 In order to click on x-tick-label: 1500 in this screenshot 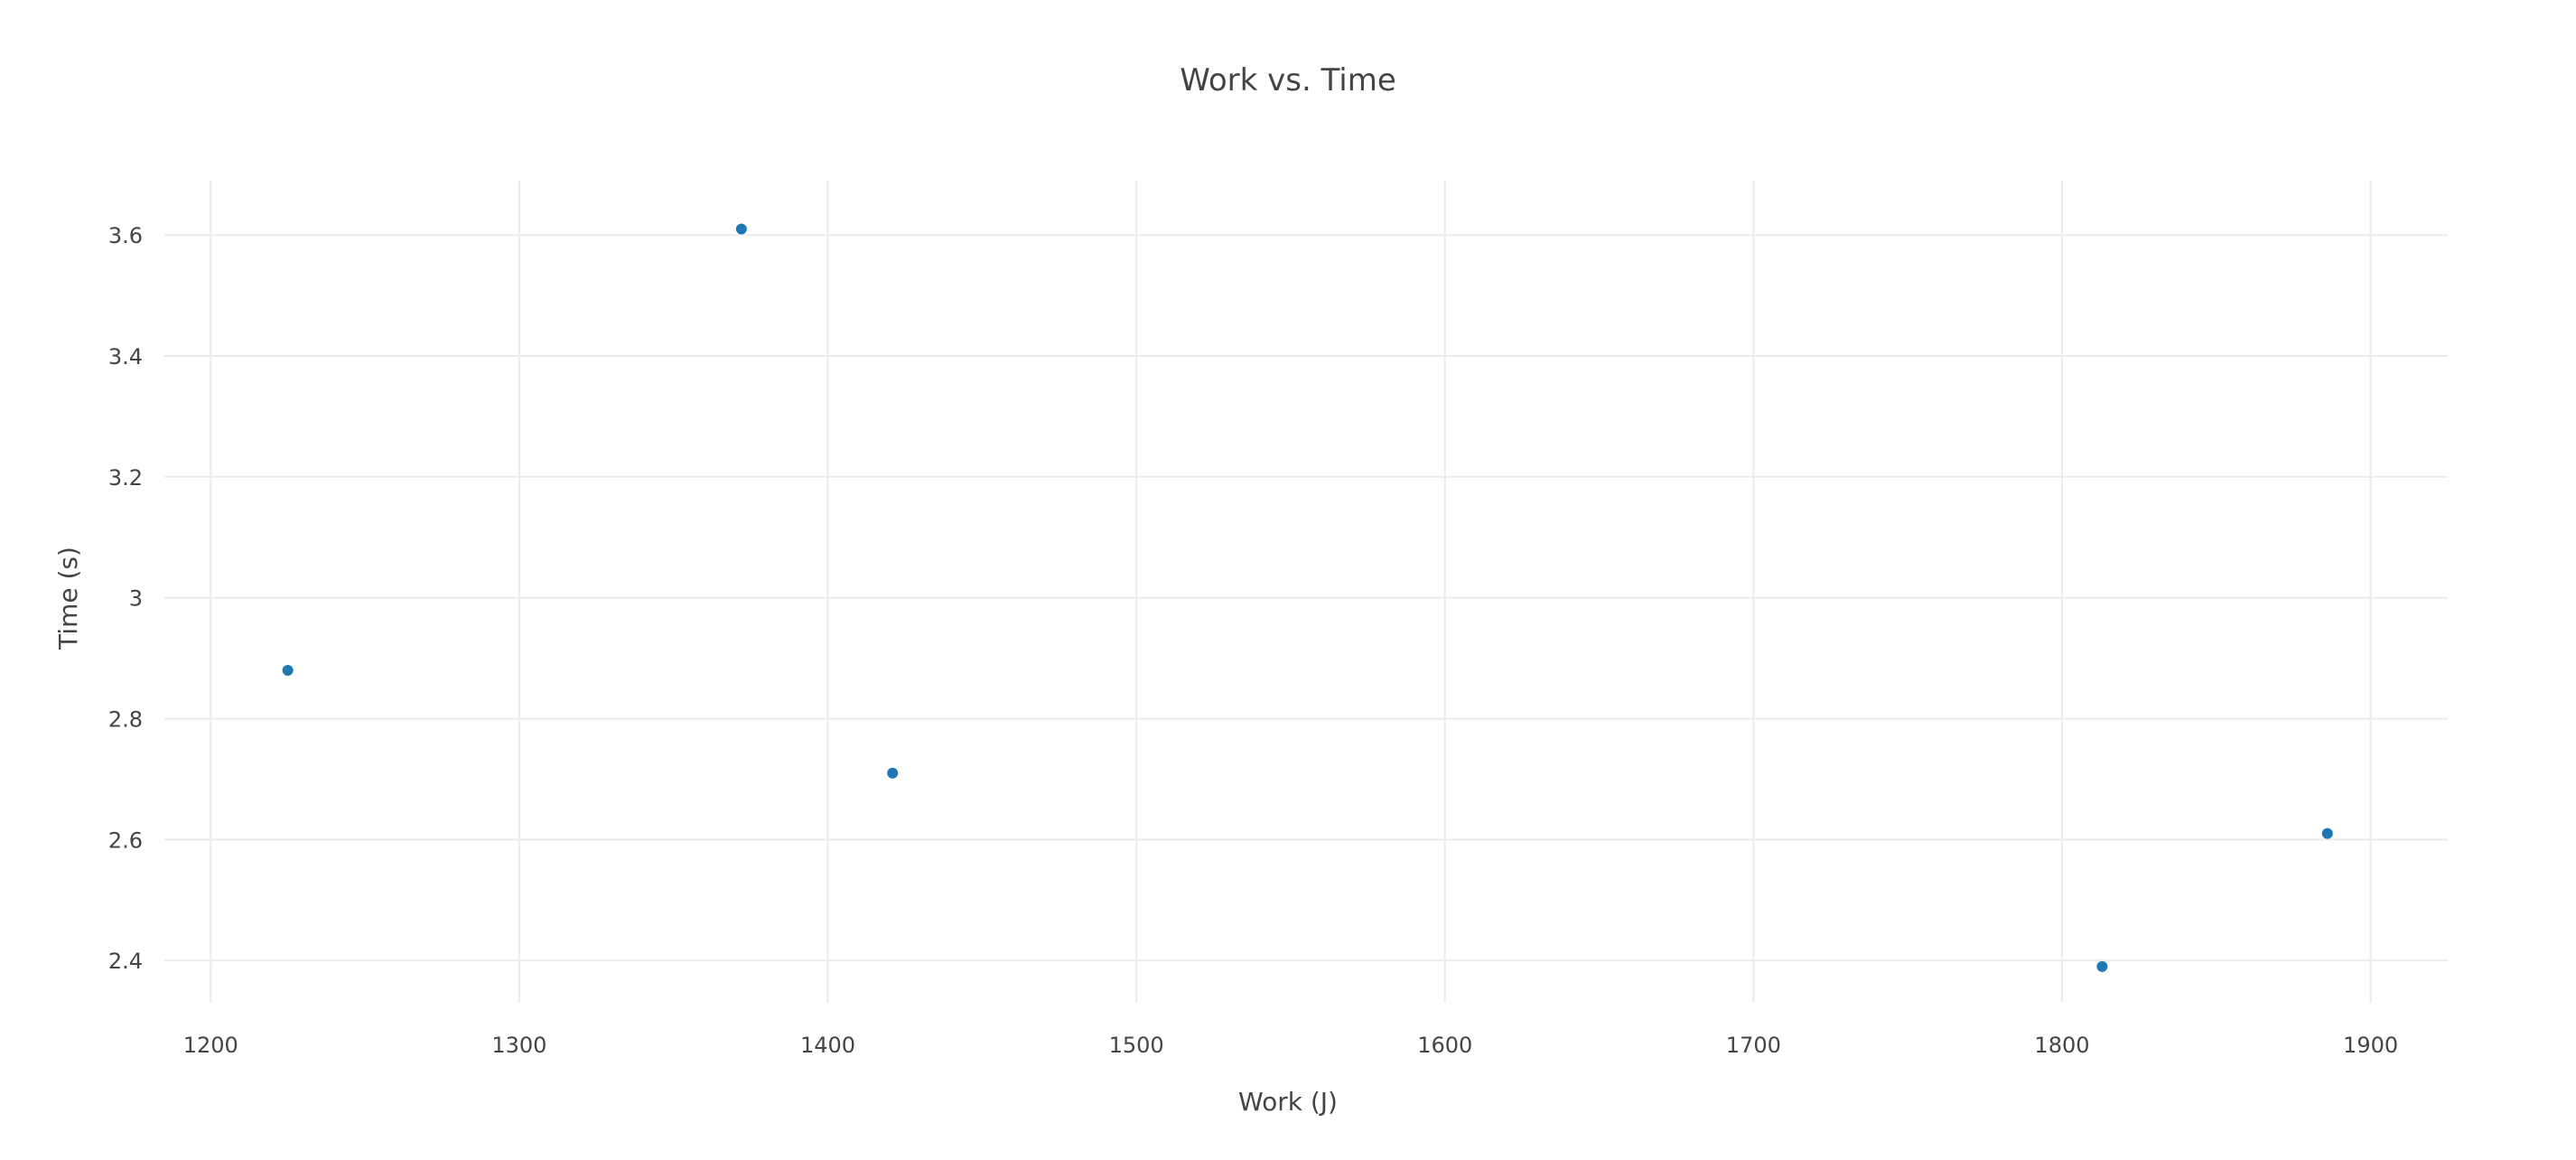, I will do `click(1136, 1045)`.